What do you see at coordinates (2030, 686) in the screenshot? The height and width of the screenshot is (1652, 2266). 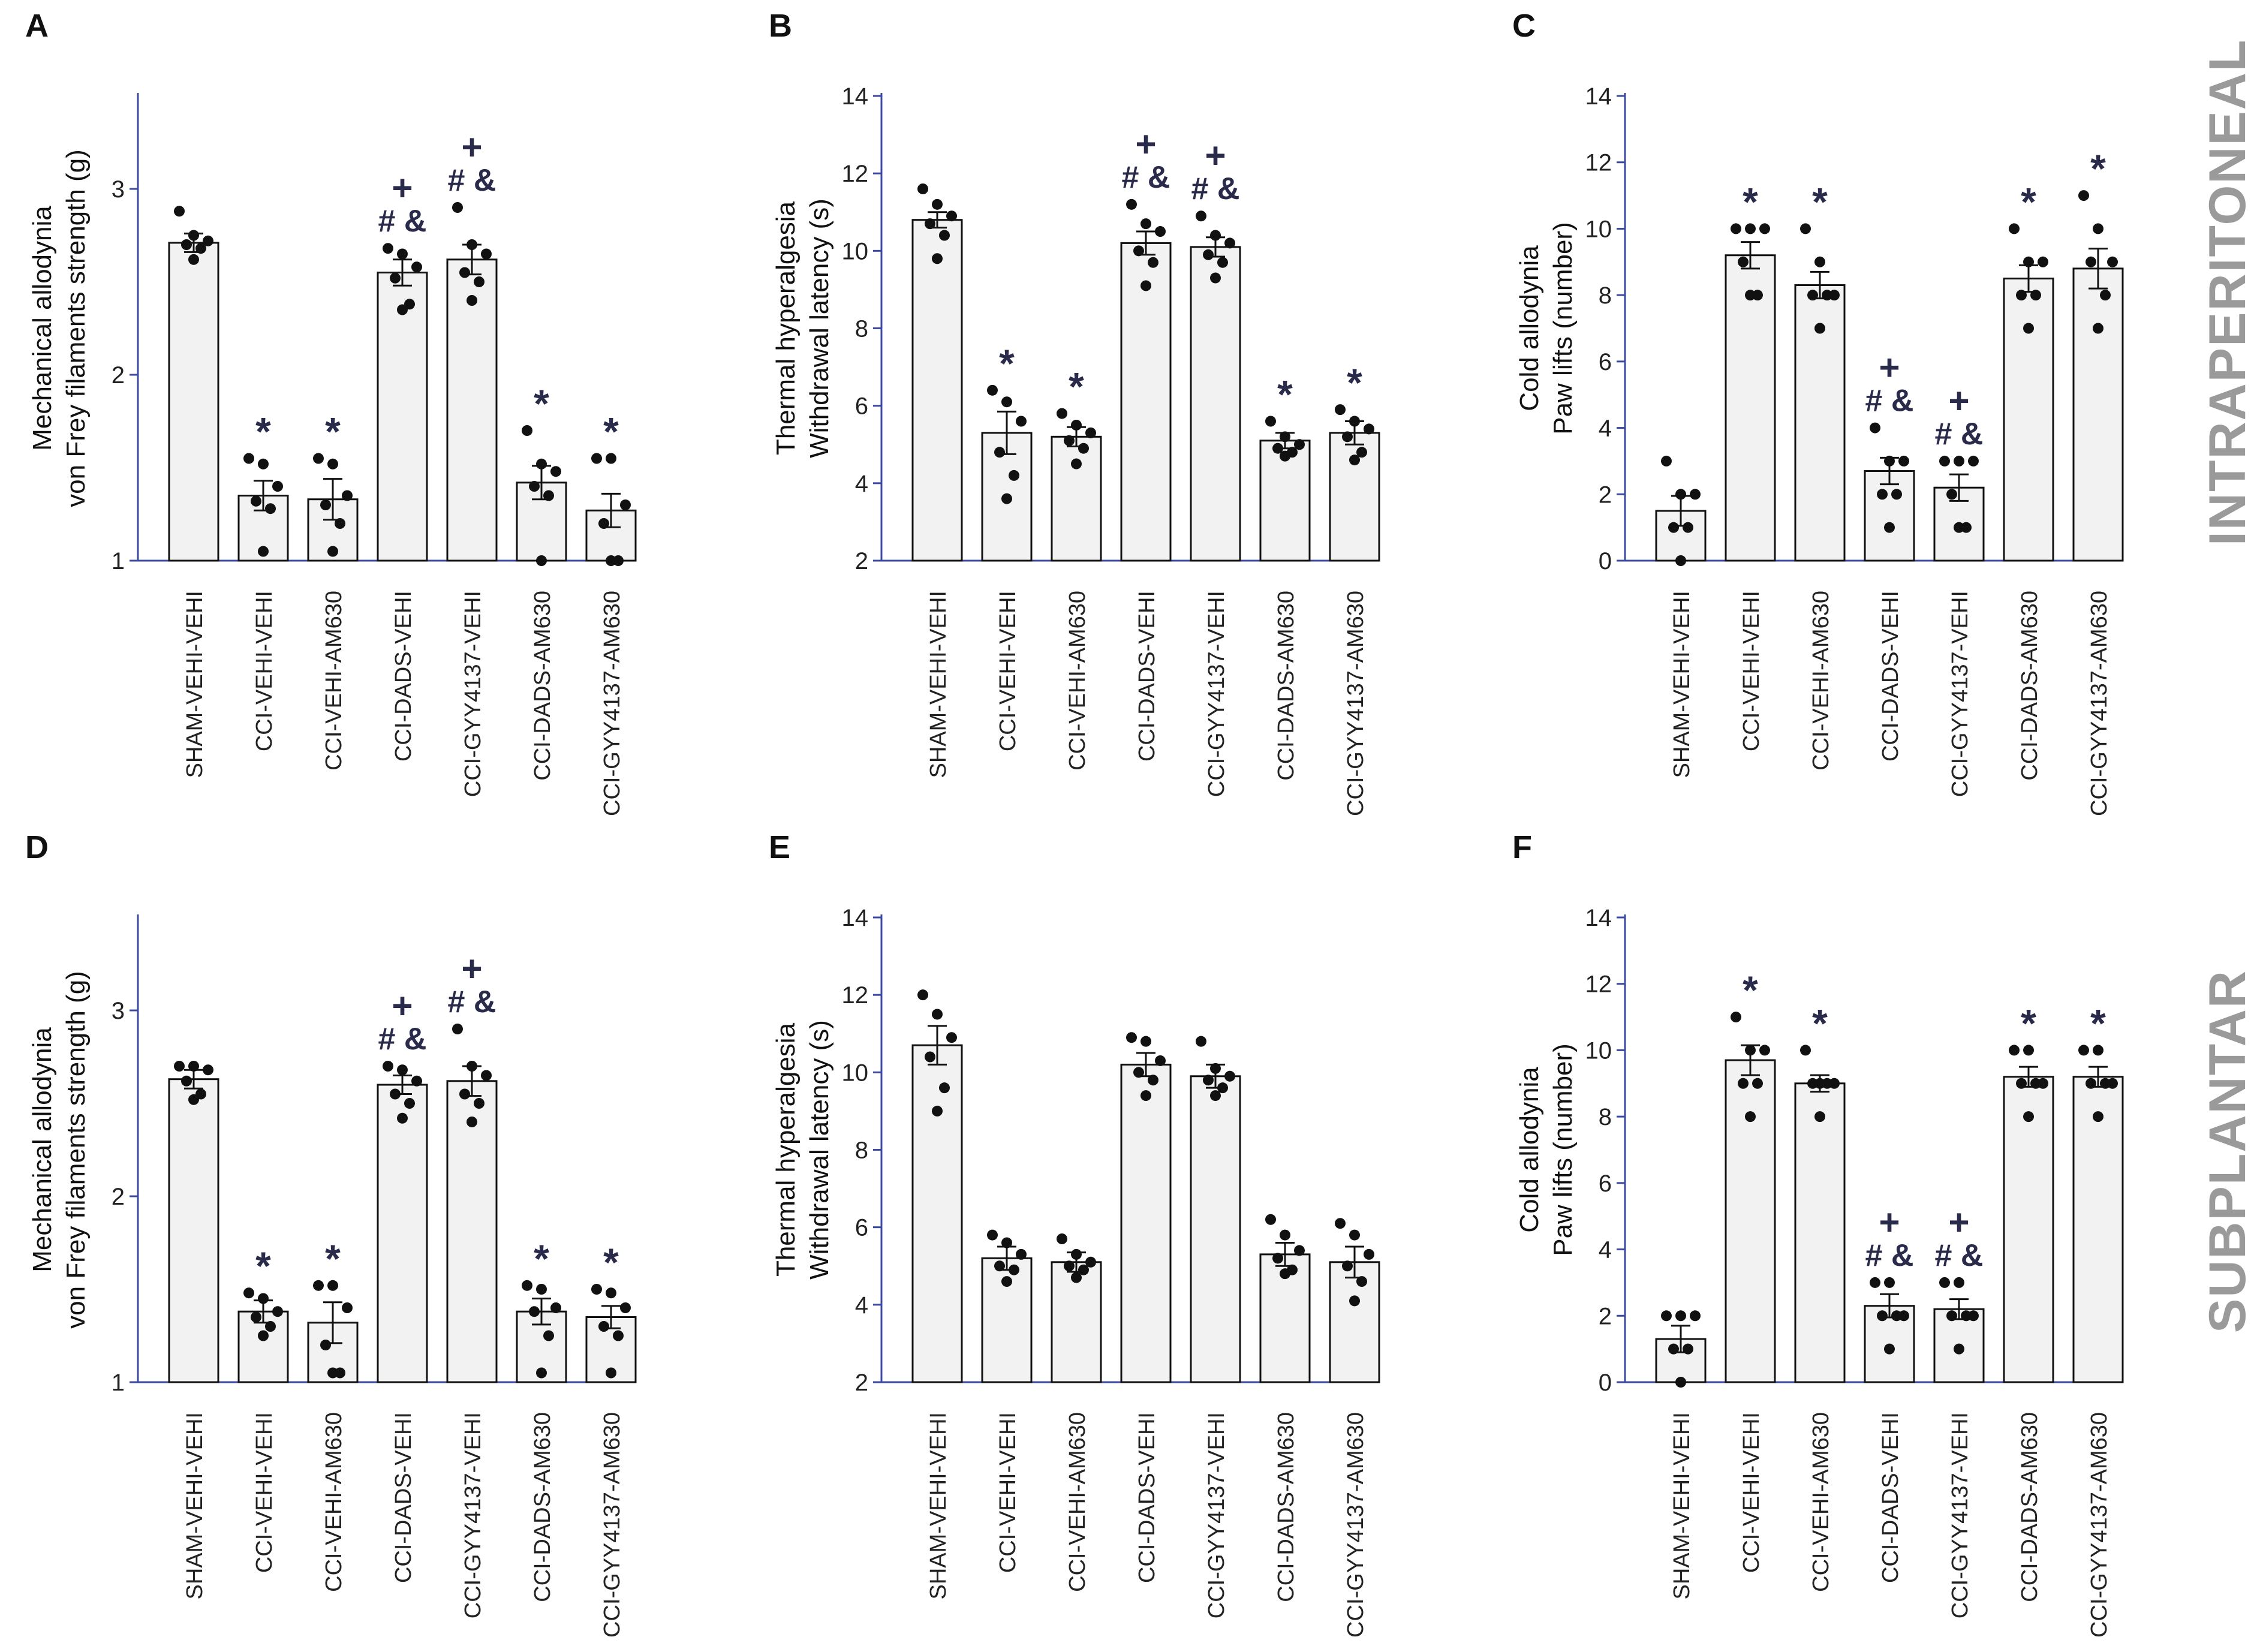 I see `category-label: CCI-DADS-AM630` at bounding box center [2030, 686].